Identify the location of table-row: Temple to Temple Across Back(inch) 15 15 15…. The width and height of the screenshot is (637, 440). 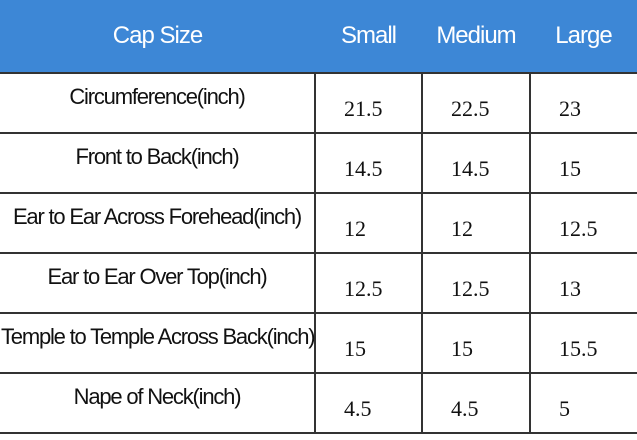
(318, 343).